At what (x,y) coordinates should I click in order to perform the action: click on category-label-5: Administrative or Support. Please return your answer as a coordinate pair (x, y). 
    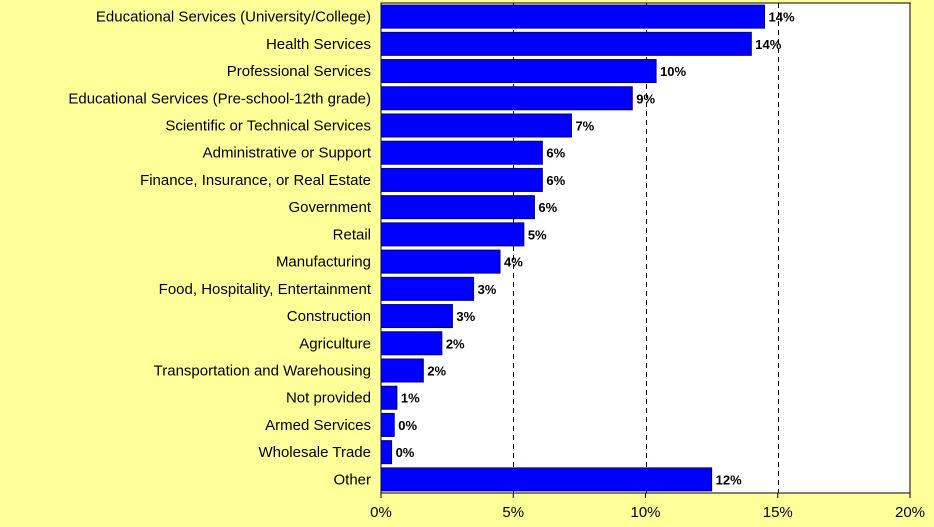
    Looking at the image, I should click on (287, 153).